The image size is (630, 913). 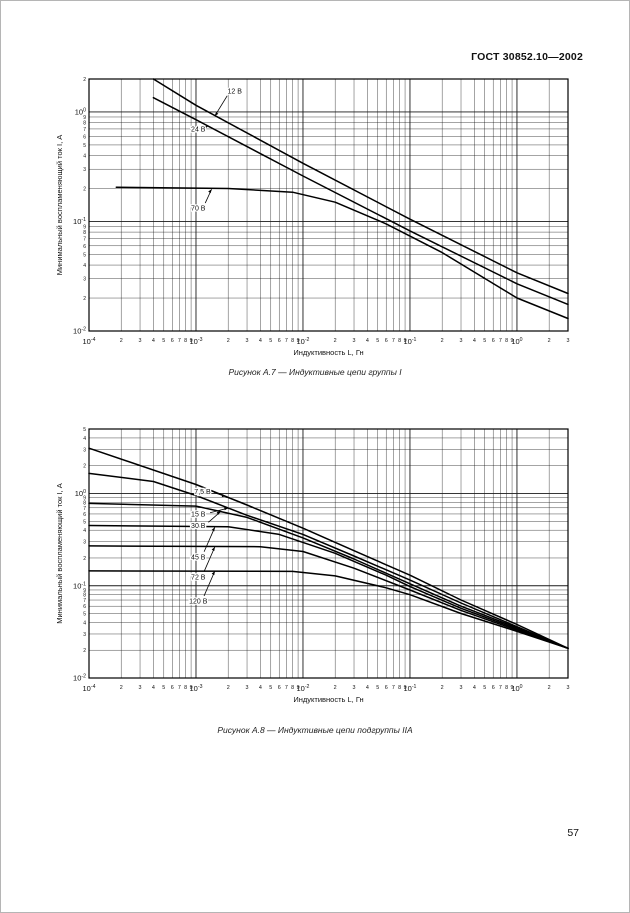 I want to click on svg-text: 30 В, so click(x=198, y=526).